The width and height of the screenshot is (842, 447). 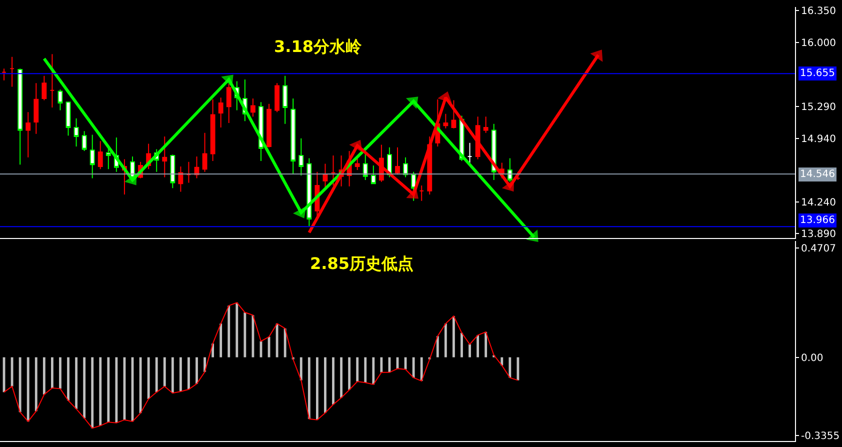 I want to click on ref-line-label: 14.546, so click(x=817, y=174).